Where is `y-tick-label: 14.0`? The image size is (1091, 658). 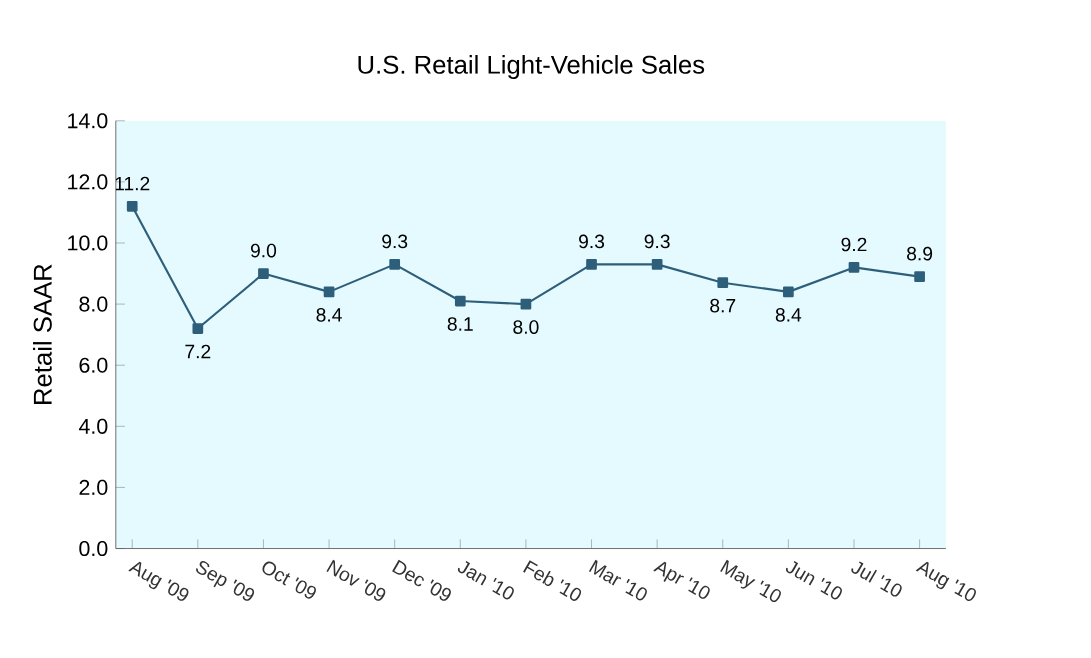 y-tick-label: 14.0 is located at coordinates (88, 121).